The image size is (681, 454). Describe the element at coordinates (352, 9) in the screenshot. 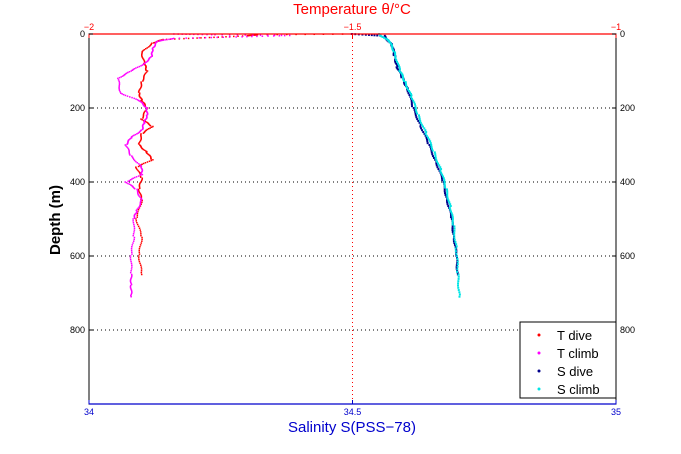

I see `top-axis-title: Temperature θ/°C` at that location.